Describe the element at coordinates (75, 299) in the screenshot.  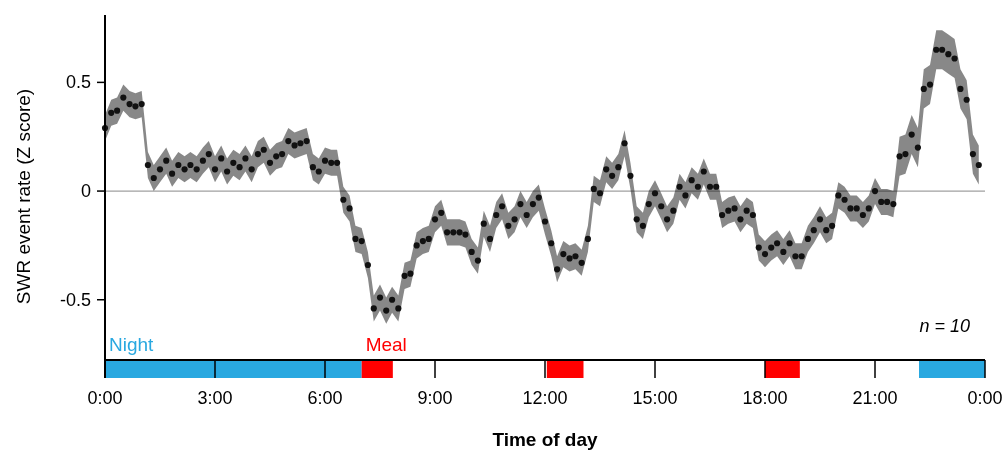
I see `y-tick-label: -0.5` at that location.